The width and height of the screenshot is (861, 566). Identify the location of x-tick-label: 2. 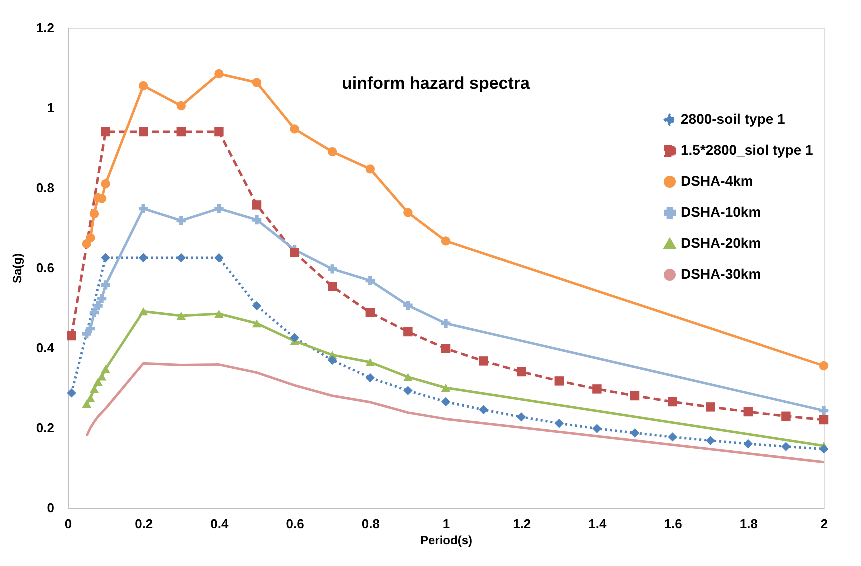
(824, 524).